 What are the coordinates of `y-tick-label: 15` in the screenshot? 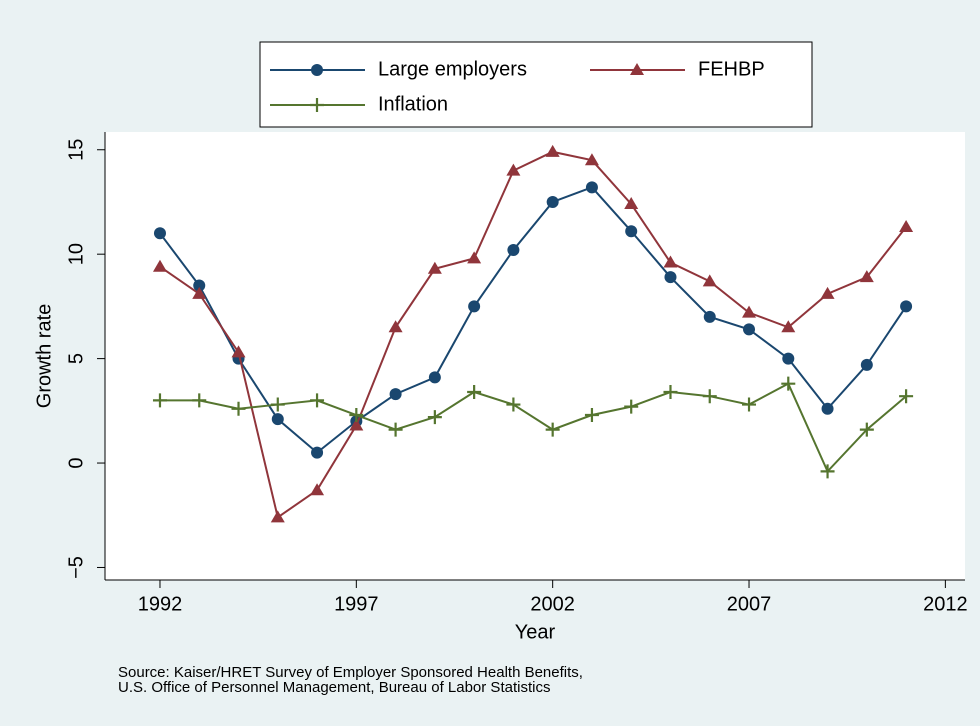 It's located at (76, 150).